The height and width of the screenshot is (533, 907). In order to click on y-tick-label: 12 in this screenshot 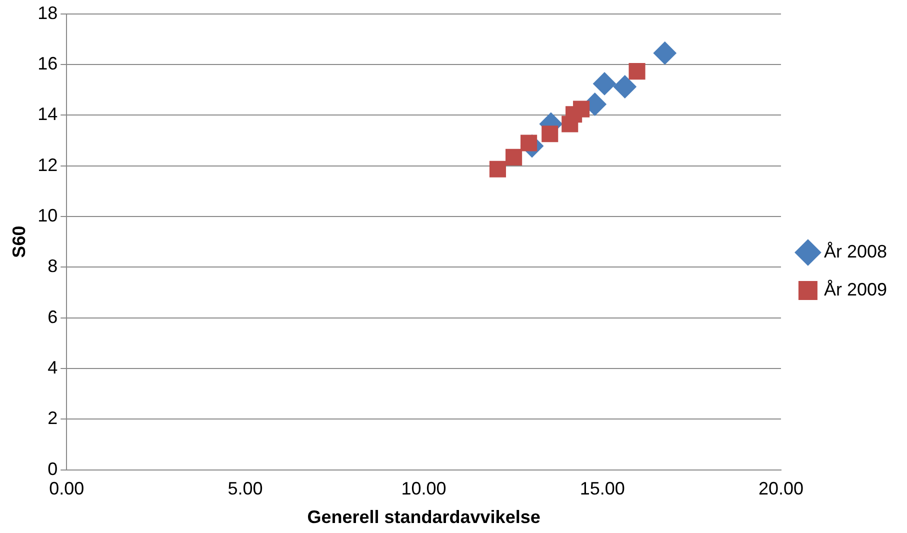, I will do `click(48, 164)`.